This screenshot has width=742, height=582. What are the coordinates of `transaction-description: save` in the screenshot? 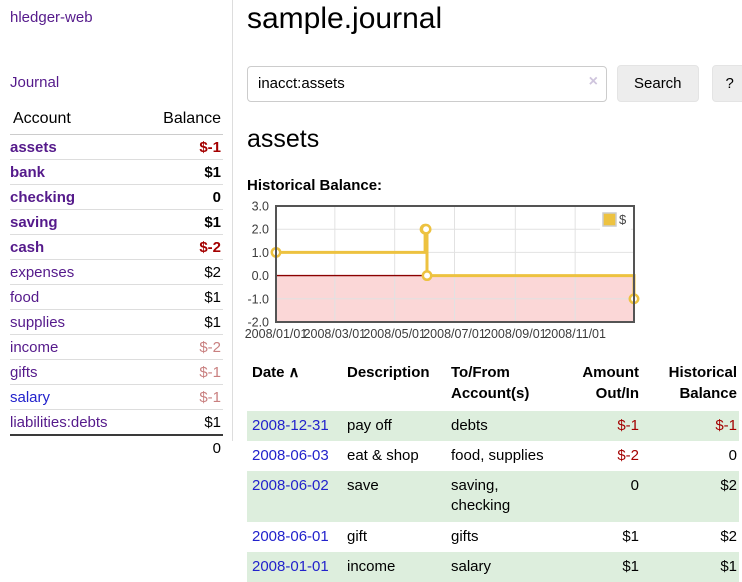 It's located at (363, 485).